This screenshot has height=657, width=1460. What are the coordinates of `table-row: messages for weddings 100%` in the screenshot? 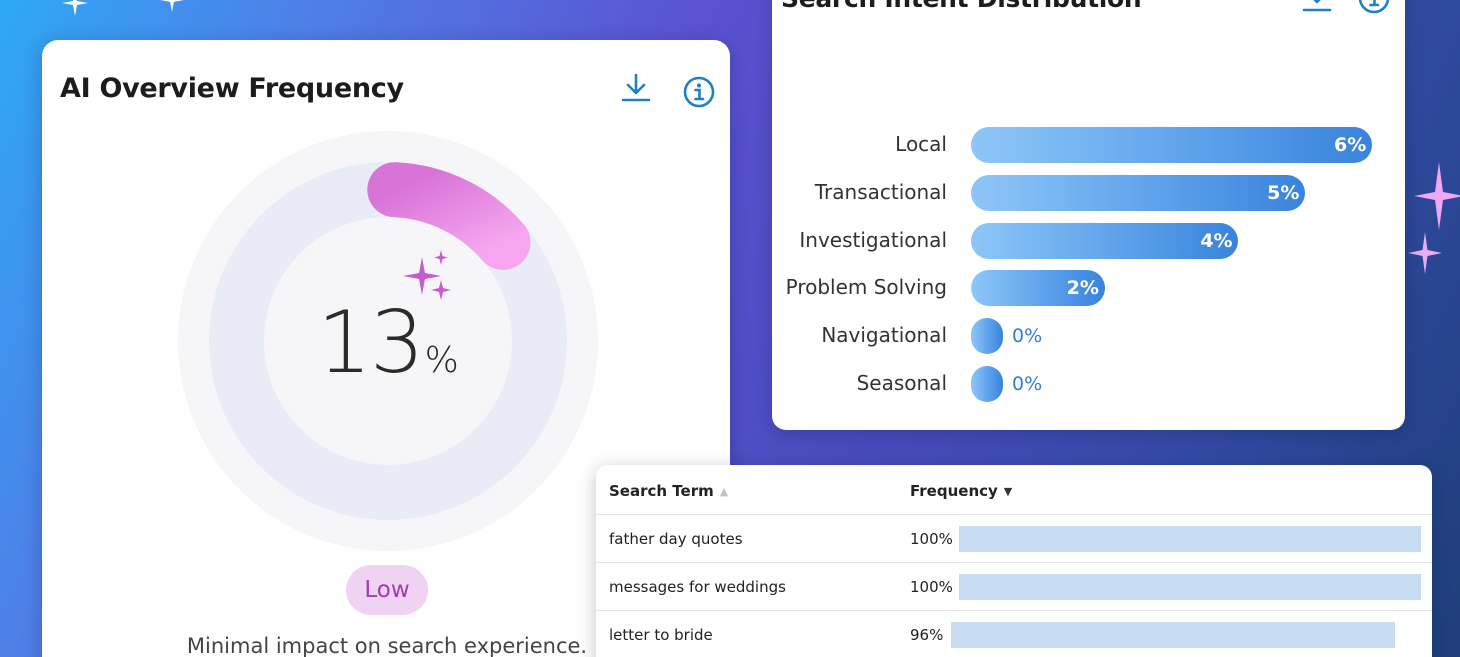 It's located at (1014, 586).